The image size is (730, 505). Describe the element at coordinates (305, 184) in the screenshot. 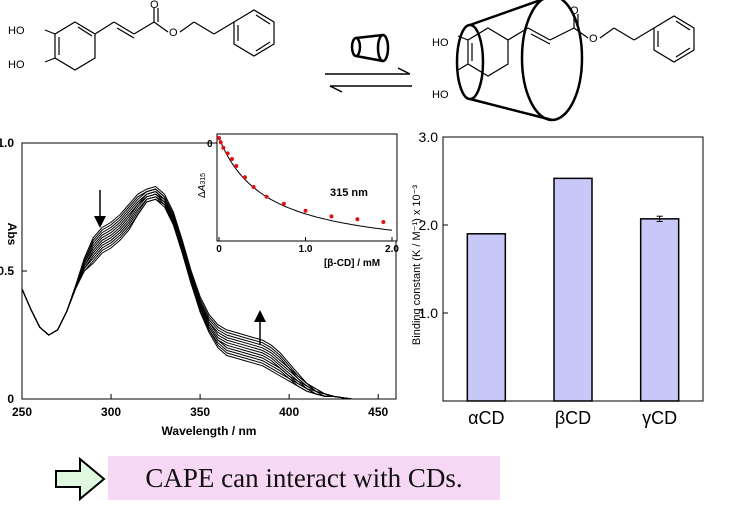

I see `inset-fit-curve` at that location.